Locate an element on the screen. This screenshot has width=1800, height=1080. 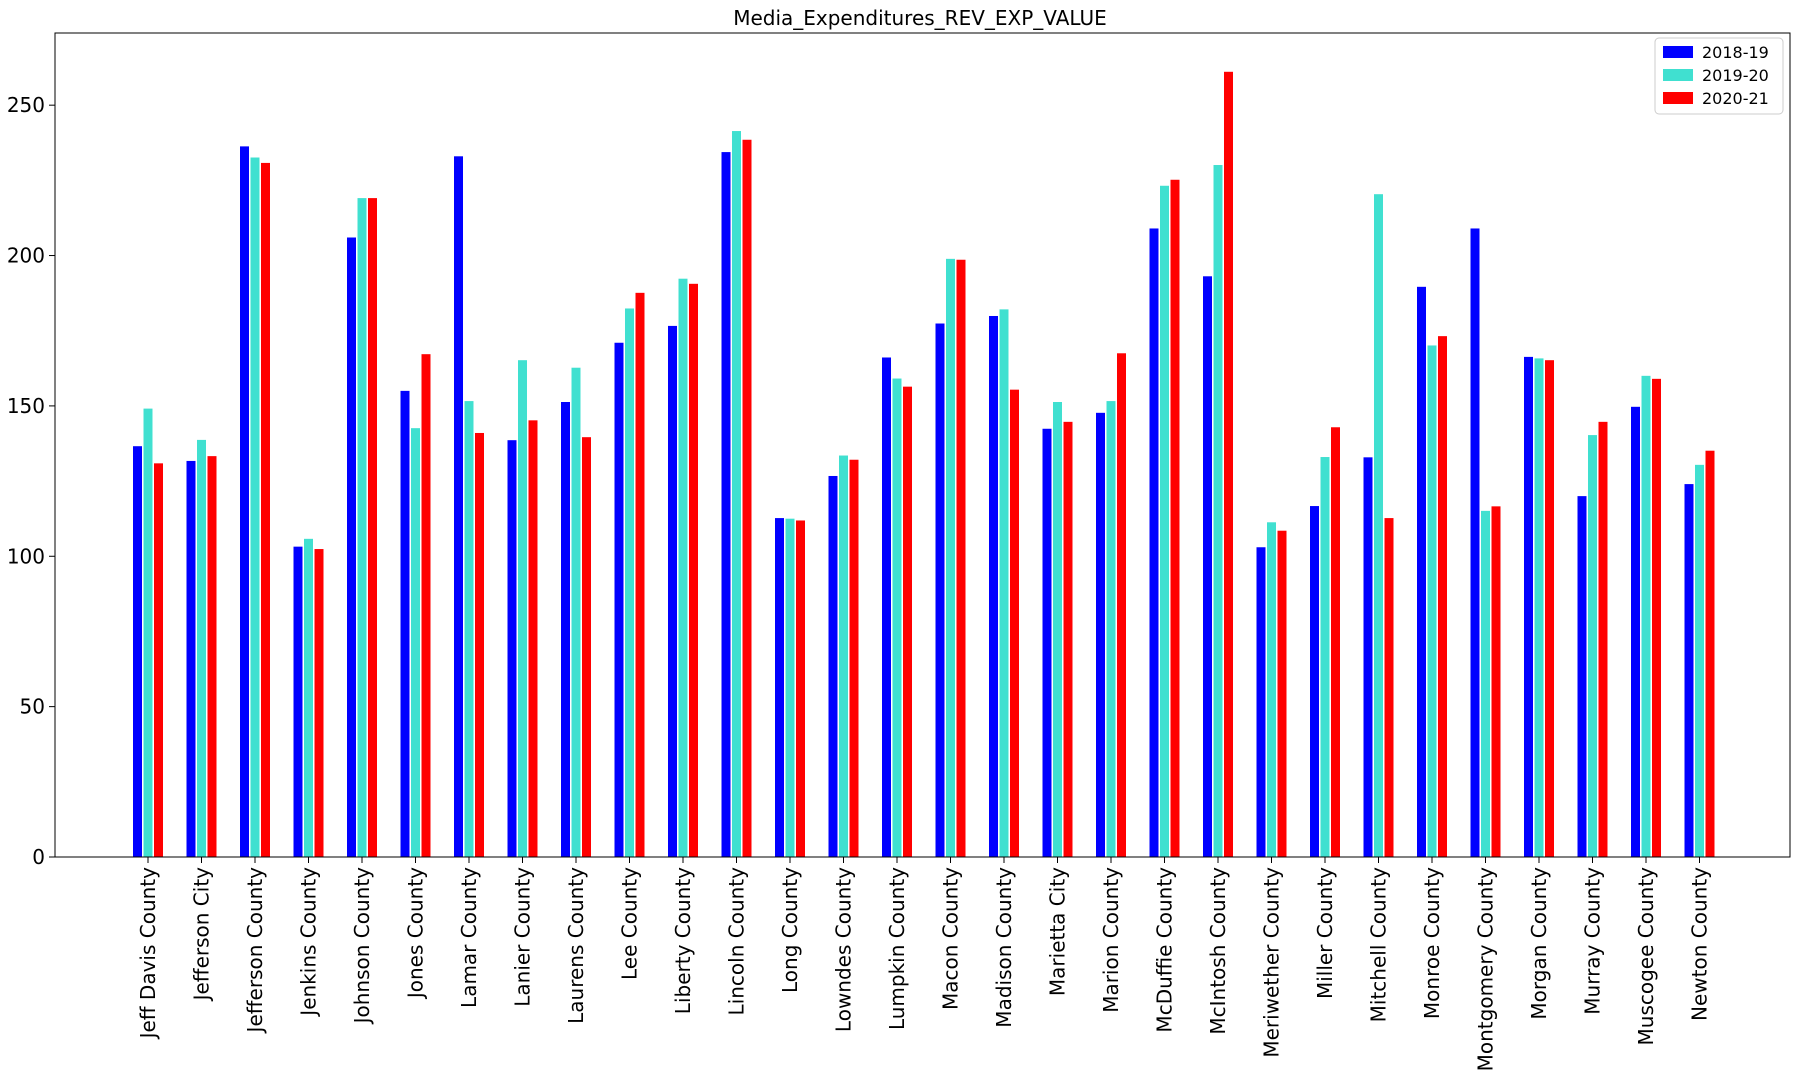
x-tick-label: Liberty County is located at coordinates (683, 940).